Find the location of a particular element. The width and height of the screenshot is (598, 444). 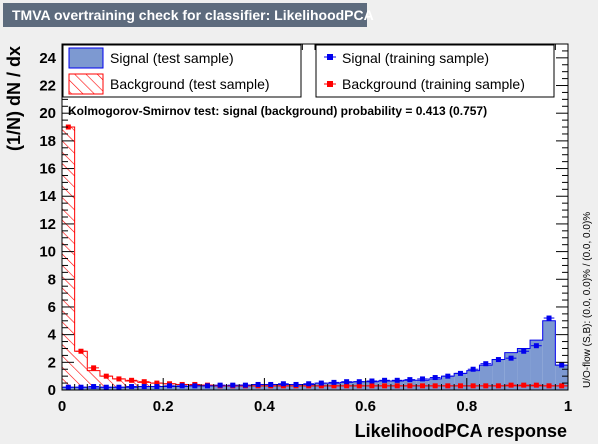

legend-swatch-signal-test is located at coordinates (86, 58).